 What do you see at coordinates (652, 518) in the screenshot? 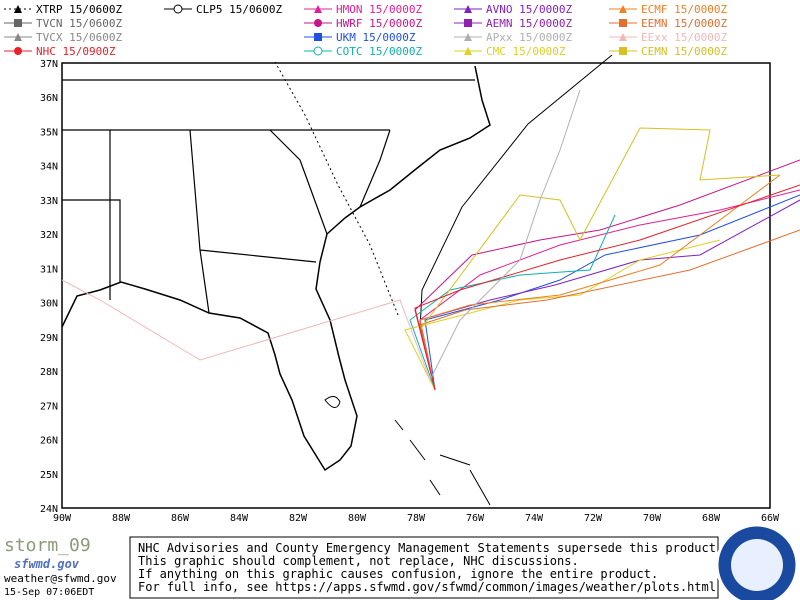
I see `lon-label: 70W` at bounding box center [652, 518].